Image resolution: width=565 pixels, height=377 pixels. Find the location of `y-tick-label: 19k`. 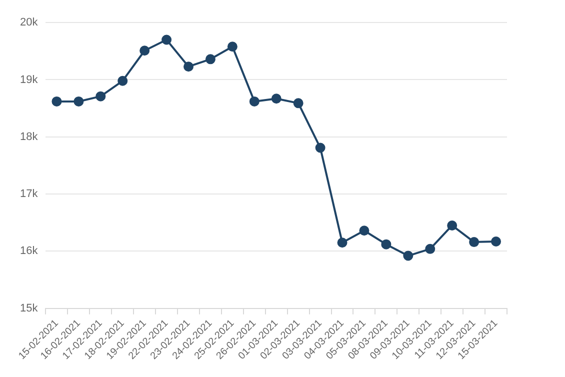

y-tick-label: 19k is located at coordinates (29, 80).